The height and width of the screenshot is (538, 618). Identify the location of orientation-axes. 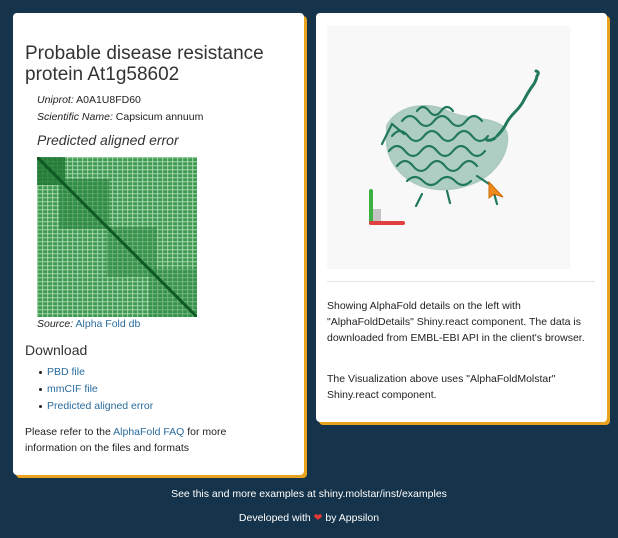
(387, 207).